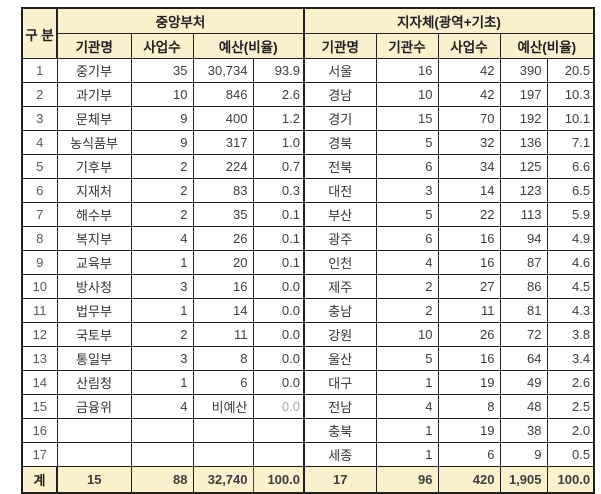 The height and width of the screenshot is (494, 601). What do you see at coordinates (94, 406) in the screenshot?
I see `central-agency-name-cell: 금융위` at bounding box center [94, 406].